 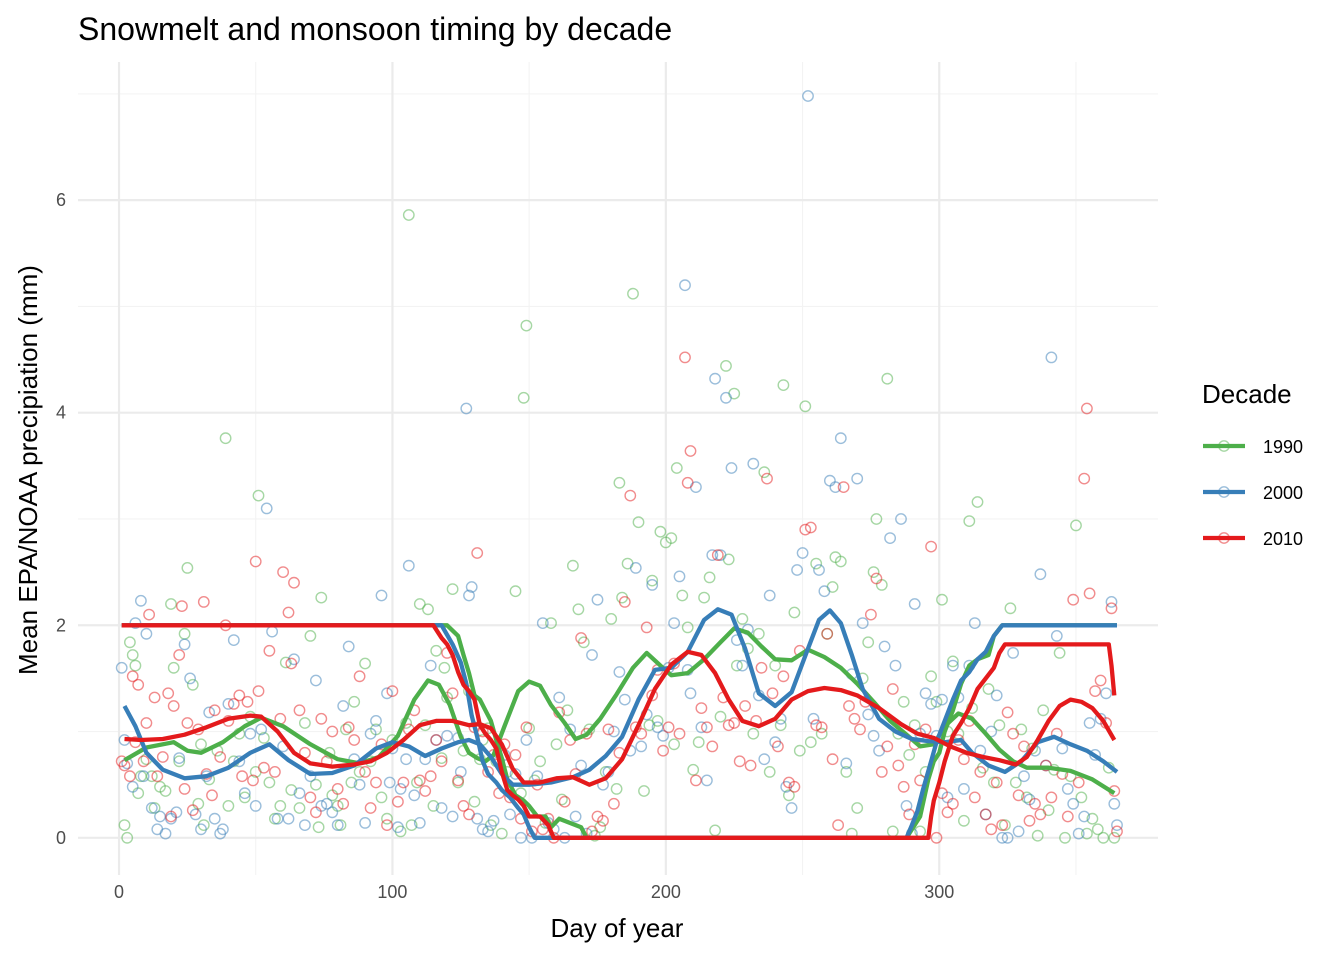 I want to click on smooth-line-2000, so click(x=620, y=697).